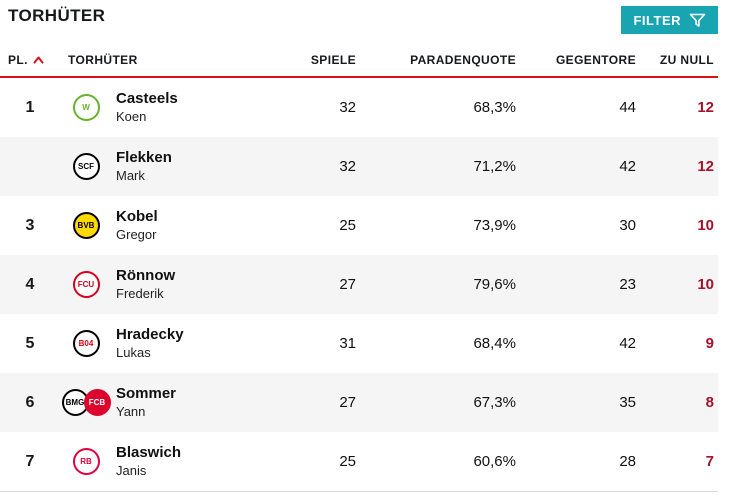 The width and height of the screenshot is (730, 498). What do you see at coordinates (97, 402) in the screenshot?
I see `bayern-logo: FCB` at bounding box center [97, 402].